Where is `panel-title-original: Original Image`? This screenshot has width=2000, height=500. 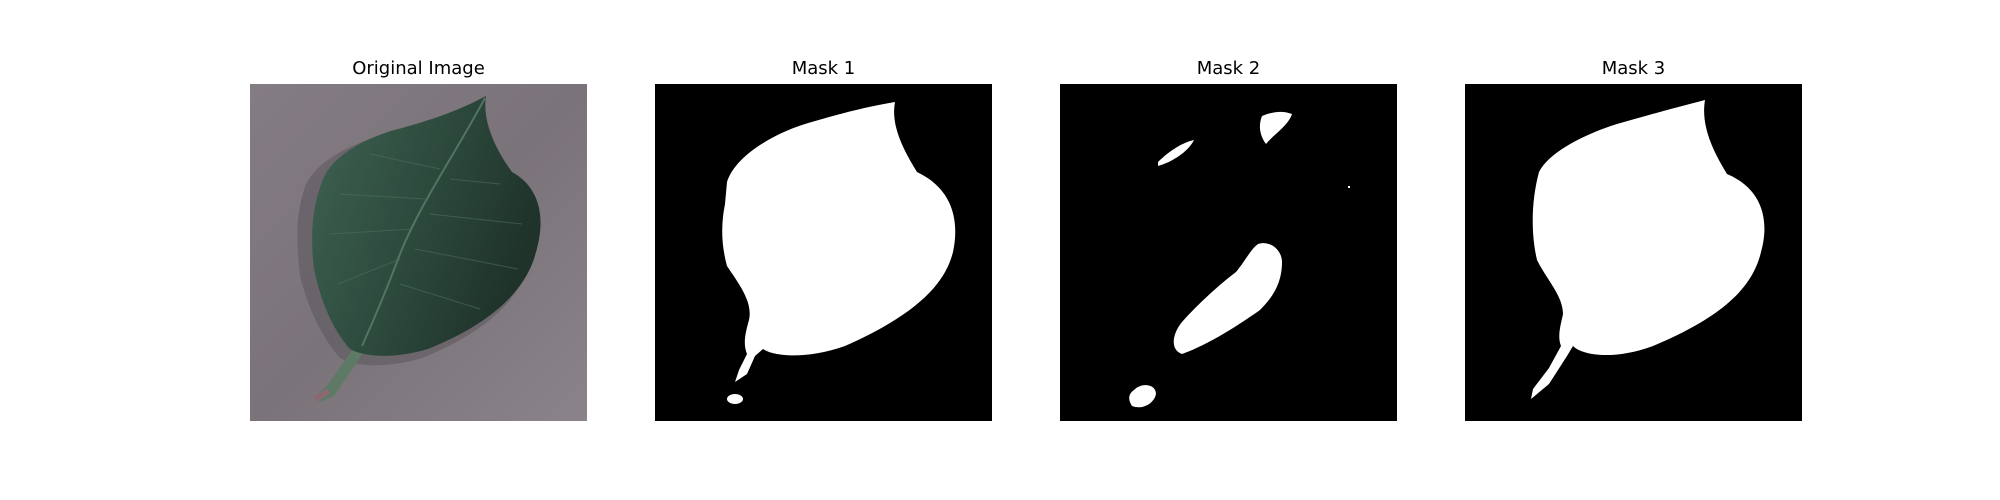
panel-title-original: Original Image is located at coordinates (418, 68).